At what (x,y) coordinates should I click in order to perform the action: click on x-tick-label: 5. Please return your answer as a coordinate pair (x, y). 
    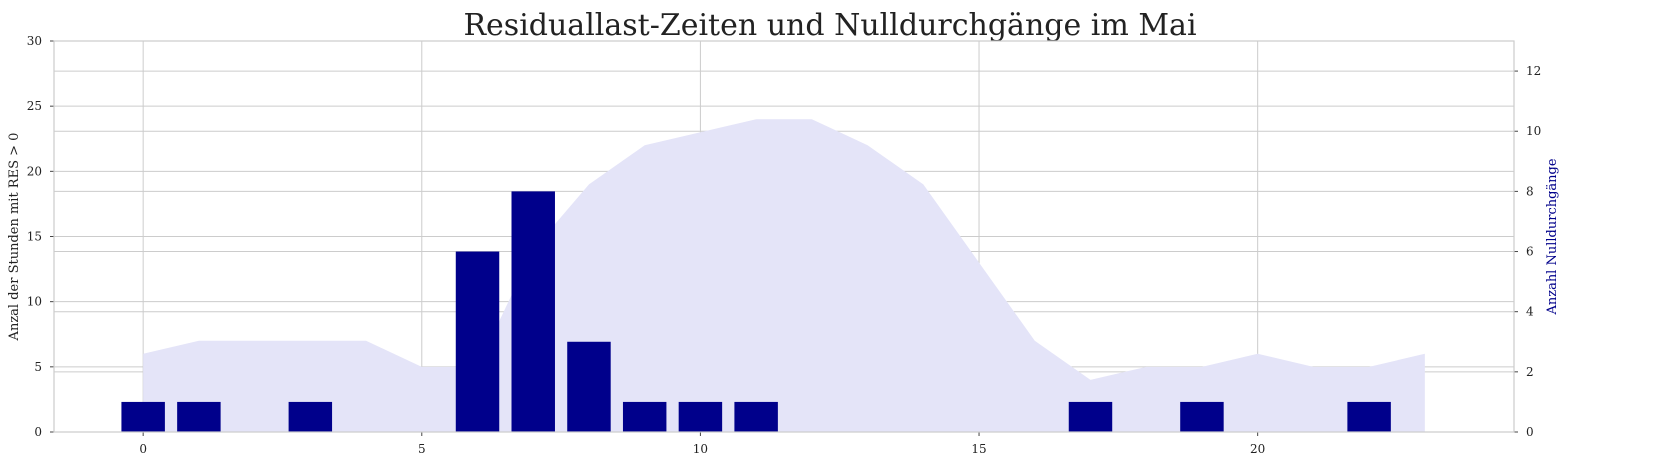
    Looking at the image, I should click on (422, 449).